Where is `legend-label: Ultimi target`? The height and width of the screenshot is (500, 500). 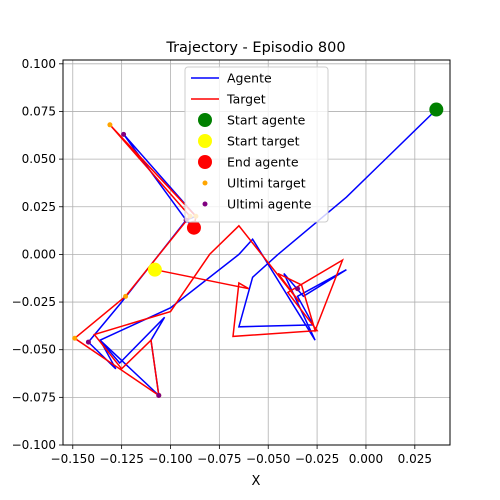
legend-label: Ultimi target is located at coordinates (266, 183).